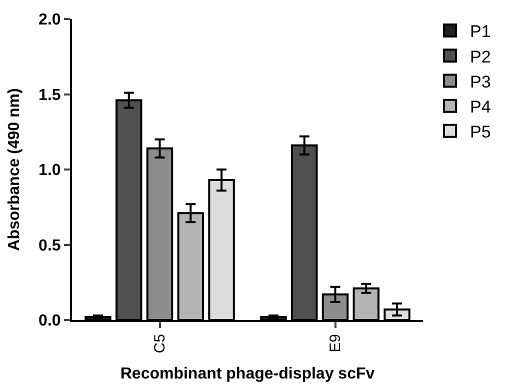  I want to click on y-tick-label: 1.5, so click(49, 95).